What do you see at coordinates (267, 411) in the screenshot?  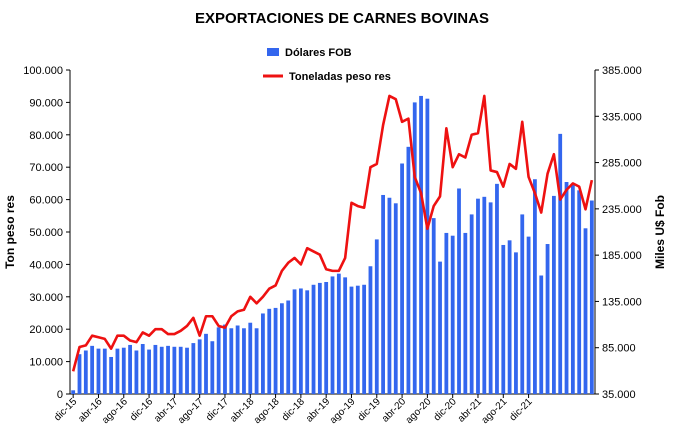 I see `x-tick-label: ago-18` at bounding box center [267, 411].